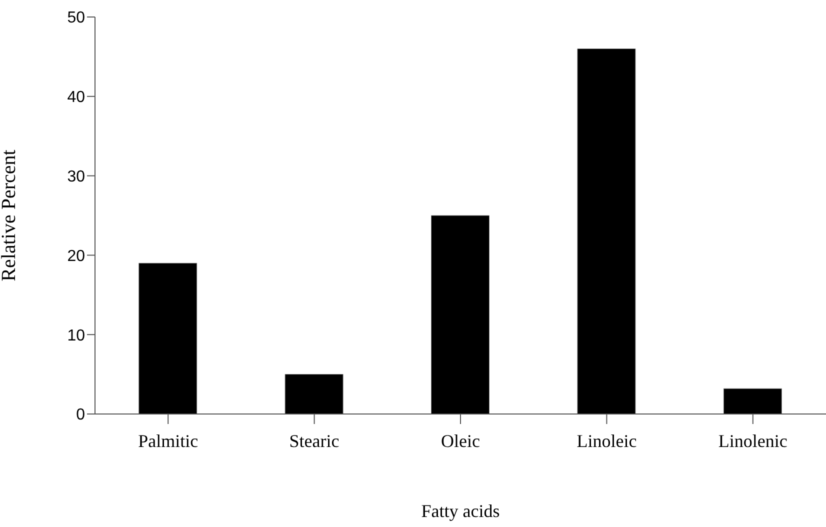 The image size is (826, 527). Describe the element at coordinates (10, 215) in the screenshot. I see `y-axis-title: Relative Percent` at that location.